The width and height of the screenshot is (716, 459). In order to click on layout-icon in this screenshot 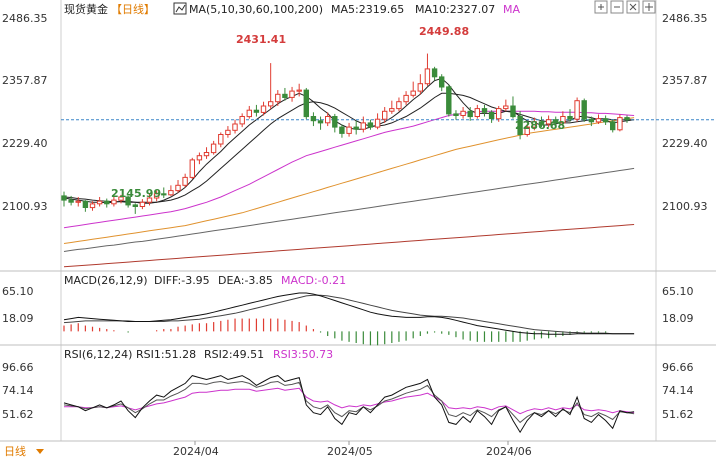, I will do `click(649, 7)`.